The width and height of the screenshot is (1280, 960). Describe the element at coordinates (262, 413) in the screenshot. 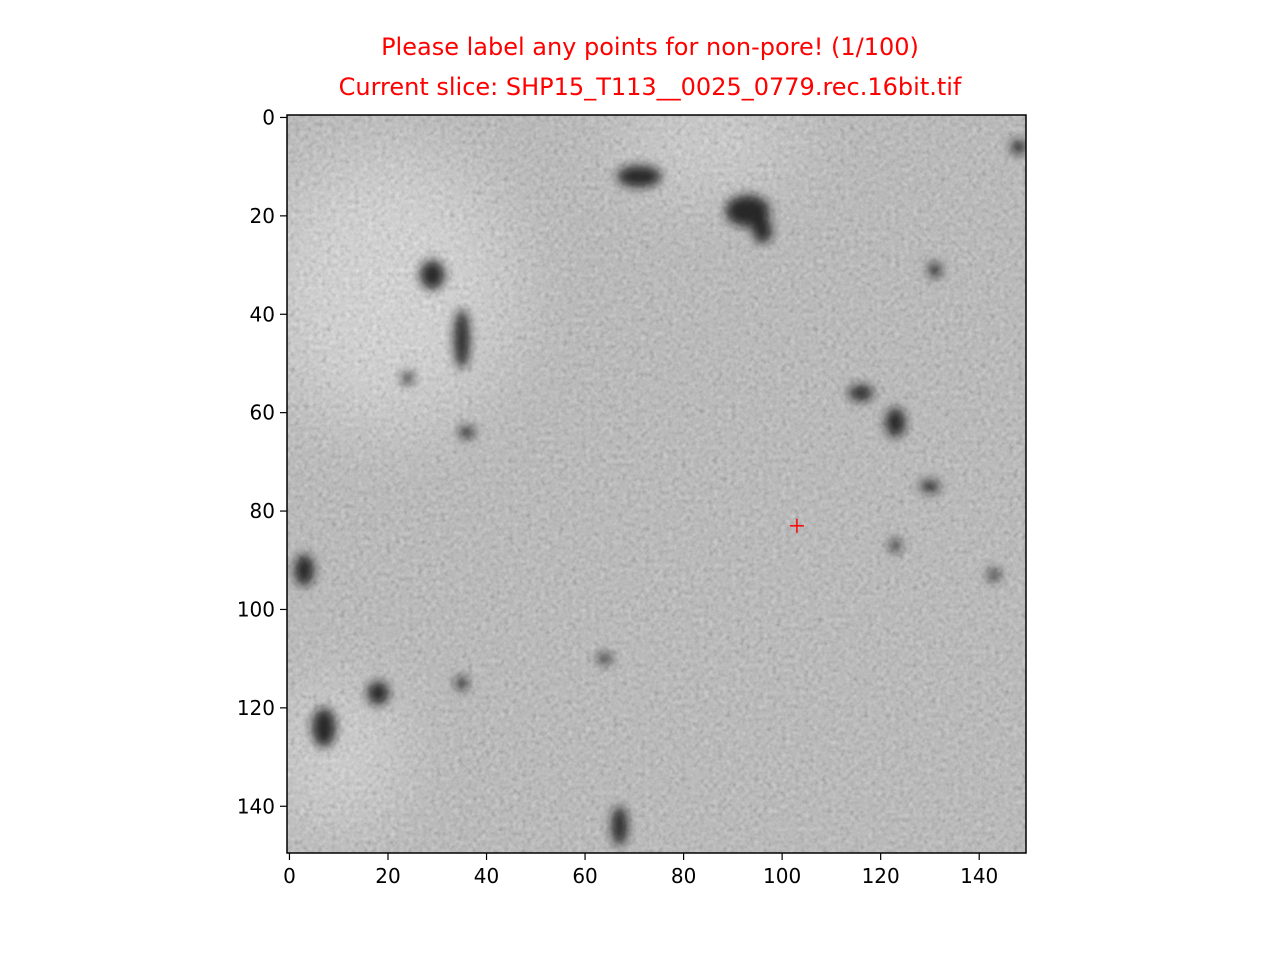

I see `y-tick-label: 60` at that location.